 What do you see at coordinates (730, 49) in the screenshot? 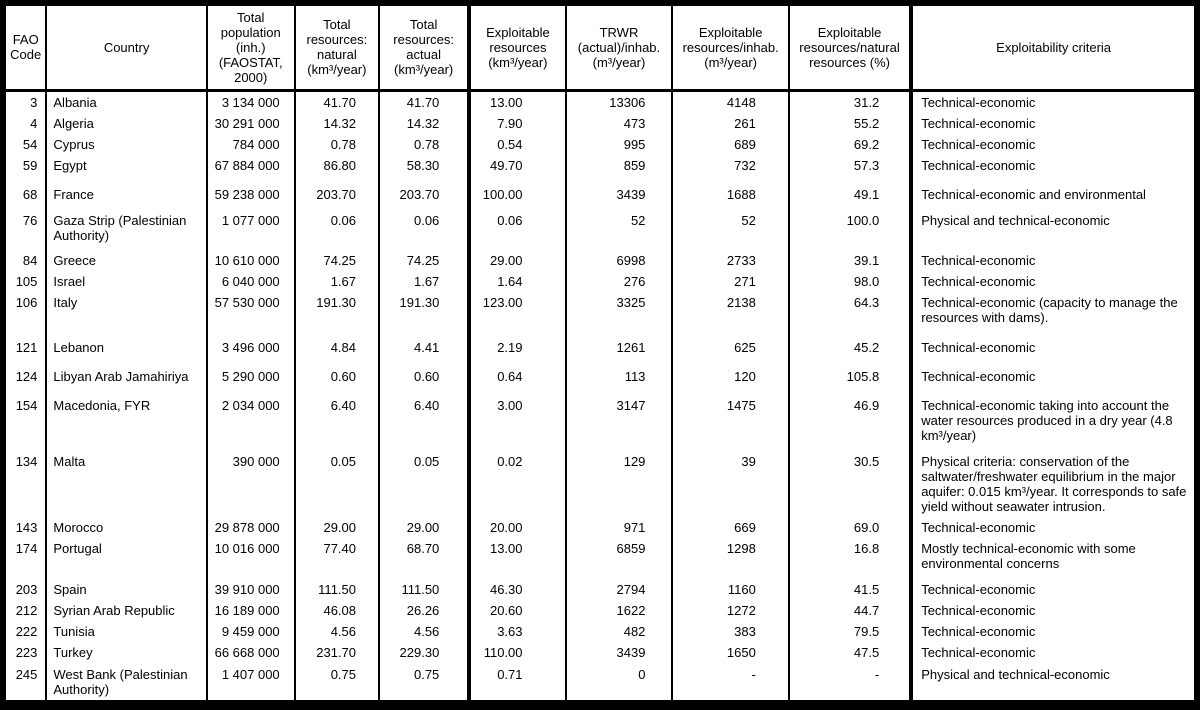
I see `column-header-expl_inhab: Exploitable resources/inhab. (m³/year)` at bounding box center [730, 49].